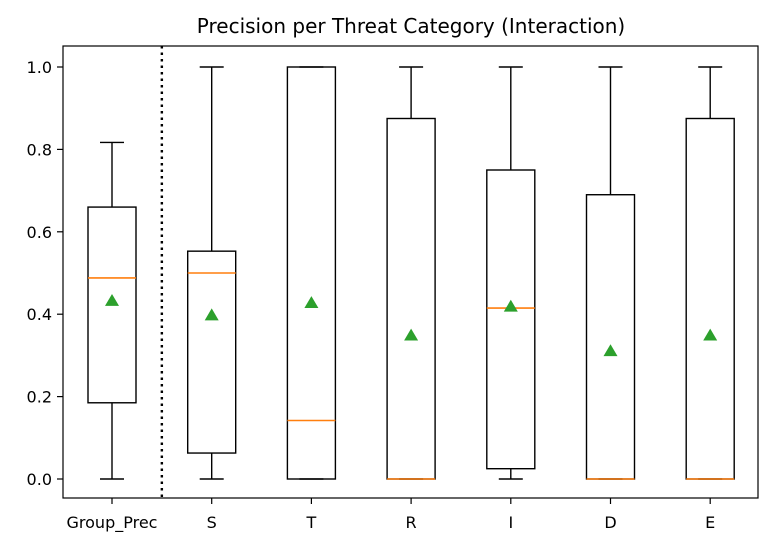 The height and width of the screenshot is (550, 775). Describe the element at coordinates (39, 149) in the screenshot. I see `y-tick-label: 0.8` at that location.